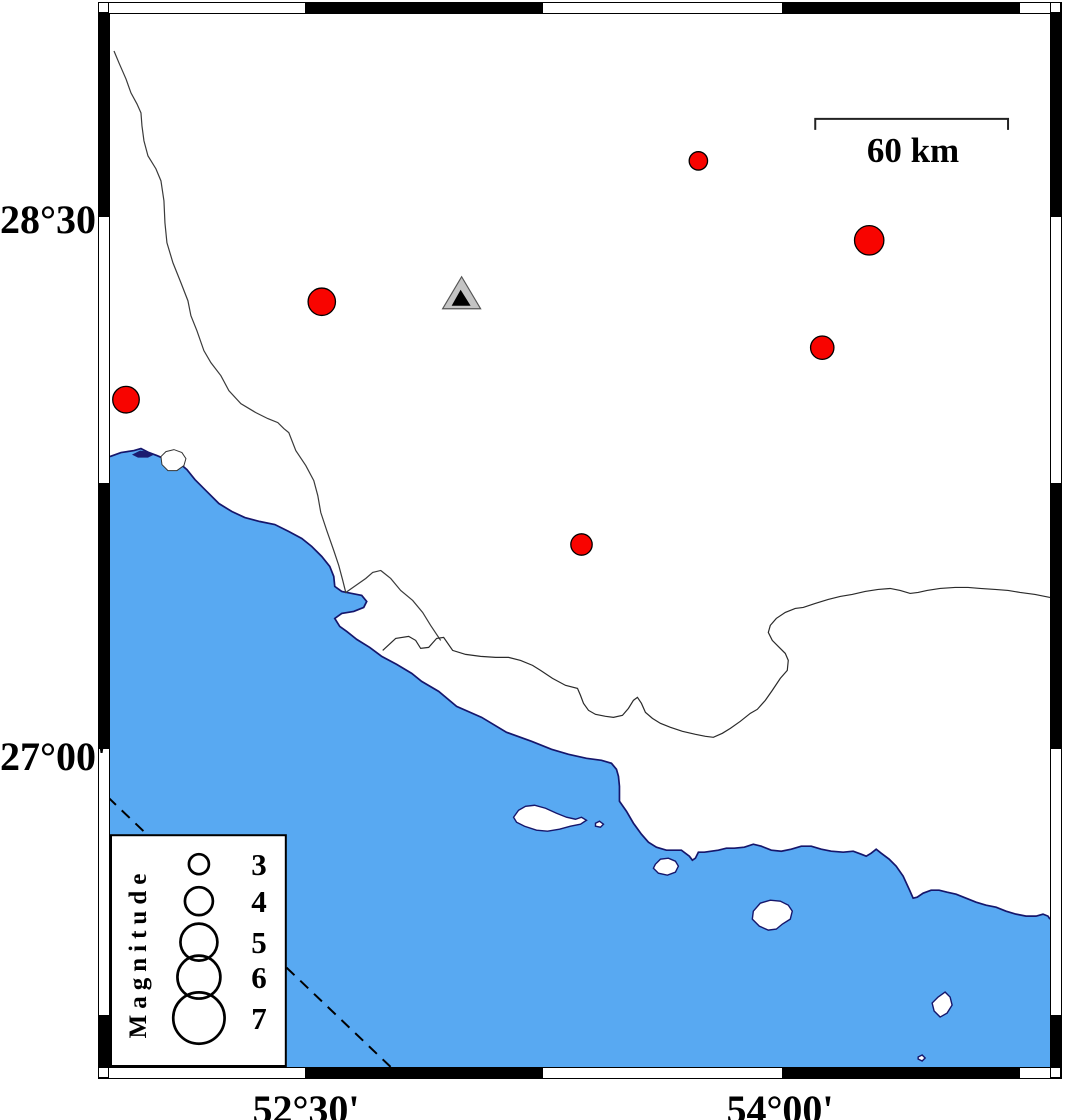  What do you see at coordinates (259, 901) in the screenshot?
I see `legend-mag-4: 4` at bounding box center [259, 901].